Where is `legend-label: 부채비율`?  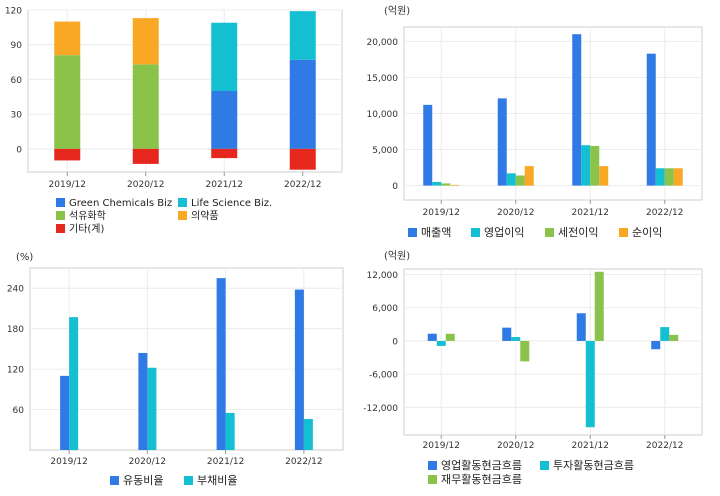
legend-label: 부채비율 is located at coordinates (217, 480).